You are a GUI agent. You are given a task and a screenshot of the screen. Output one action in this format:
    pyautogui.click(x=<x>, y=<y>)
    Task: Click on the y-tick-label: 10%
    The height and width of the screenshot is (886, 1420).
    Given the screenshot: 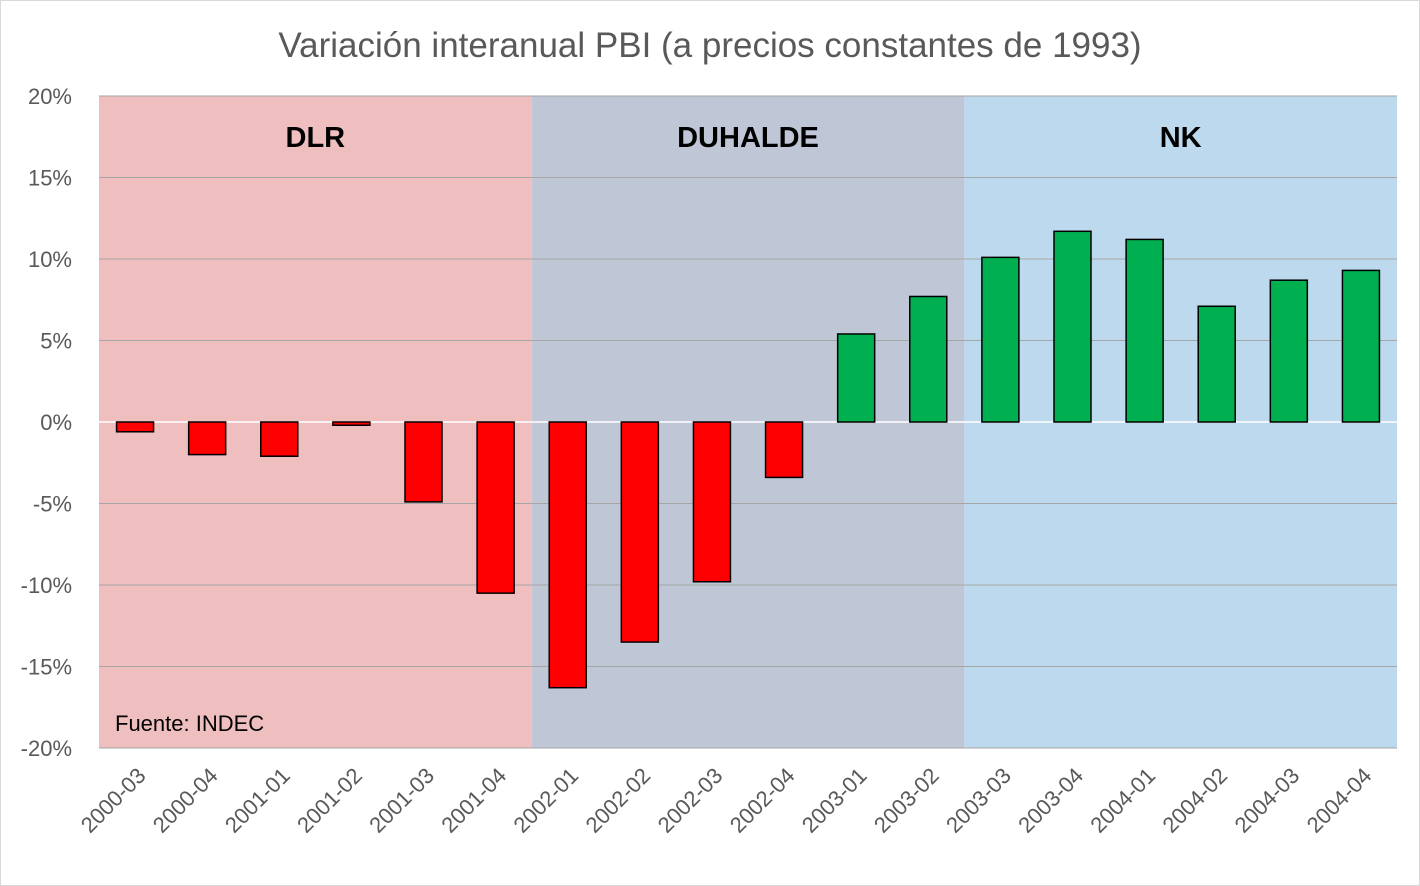 What is the action you would take?
    pyautogui.click(x=50, y=259)
    